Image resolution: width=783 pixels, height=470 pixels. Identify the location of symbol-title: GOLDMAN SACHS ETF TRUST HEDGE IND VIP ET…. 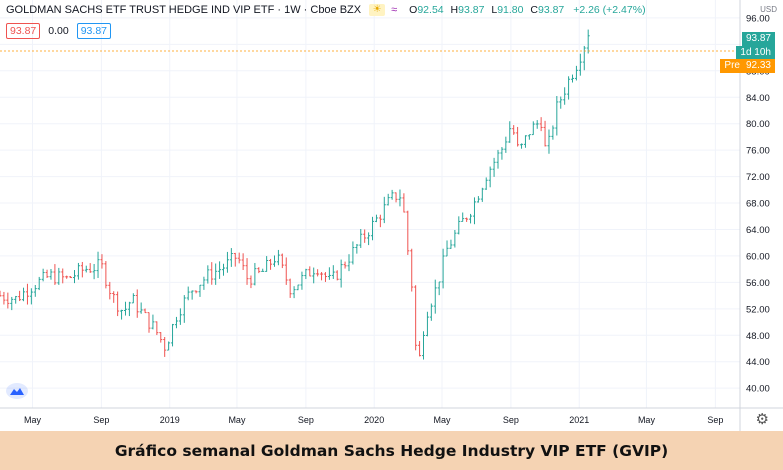
(184, 10).